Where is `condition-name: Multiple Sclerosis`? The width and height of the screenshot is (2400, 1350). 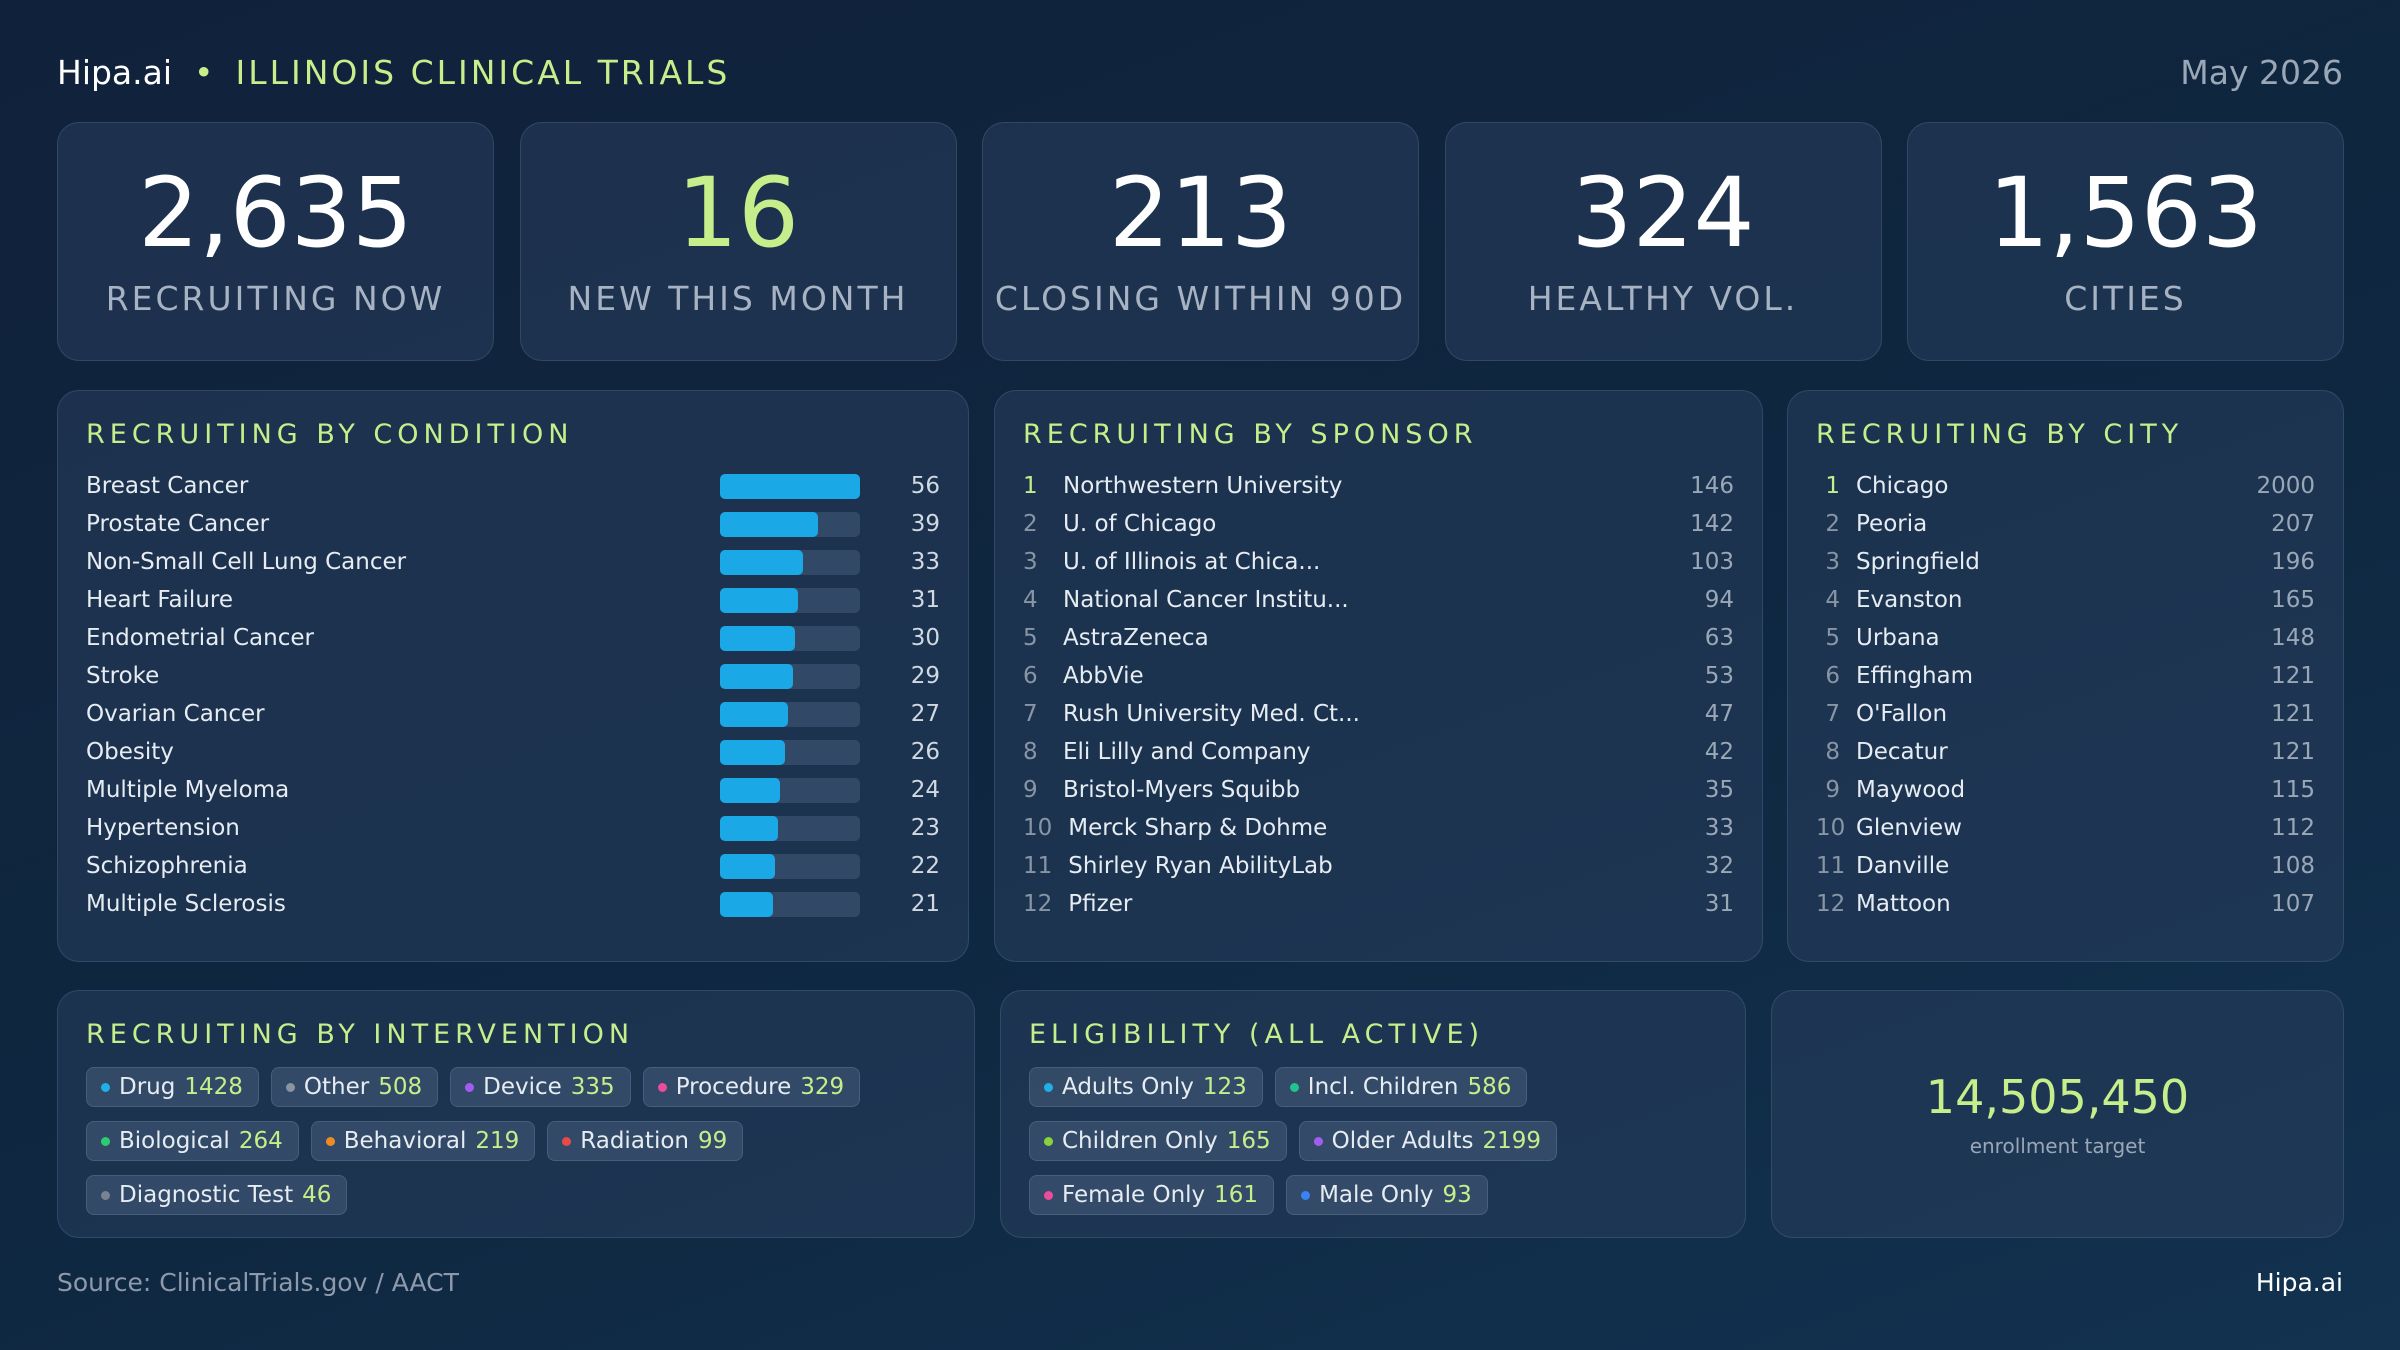
condition-name: Multiple Sclerosis is located at coordinates (186, 904).